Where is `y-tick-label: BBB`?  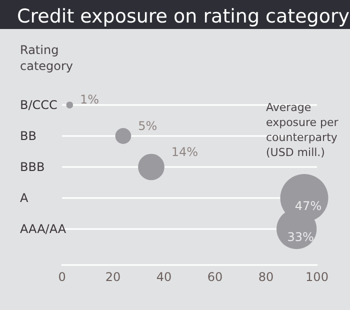
y-tick-label: BBB is located at coordinates (32, 167).